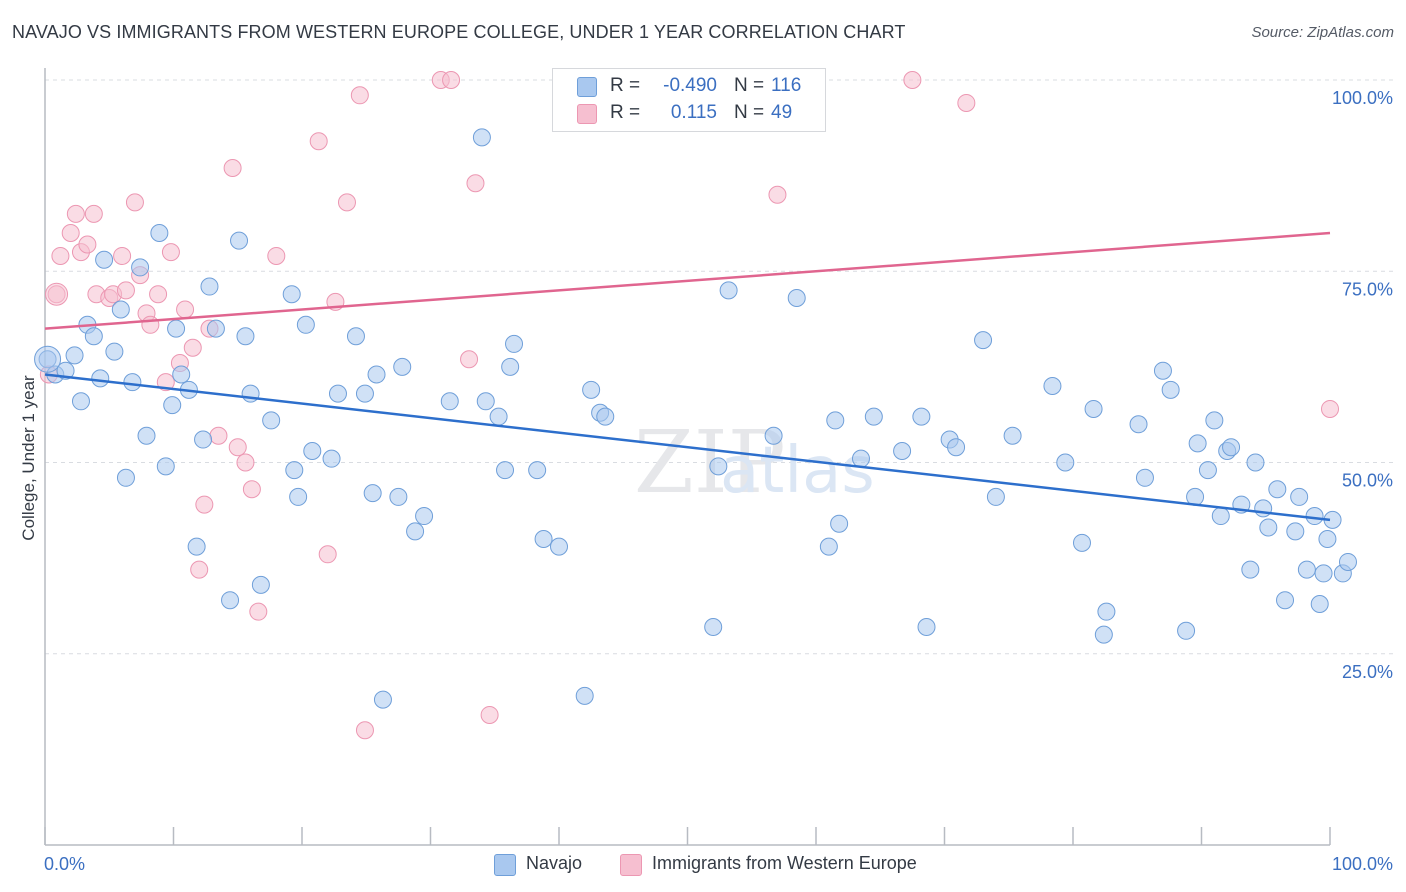 This screenshot has width=1406, height=892. Describe the element at coordinates (1322, 32) in the screenshot. I see `source-note: Source: ZipAtlas.com` at that location.